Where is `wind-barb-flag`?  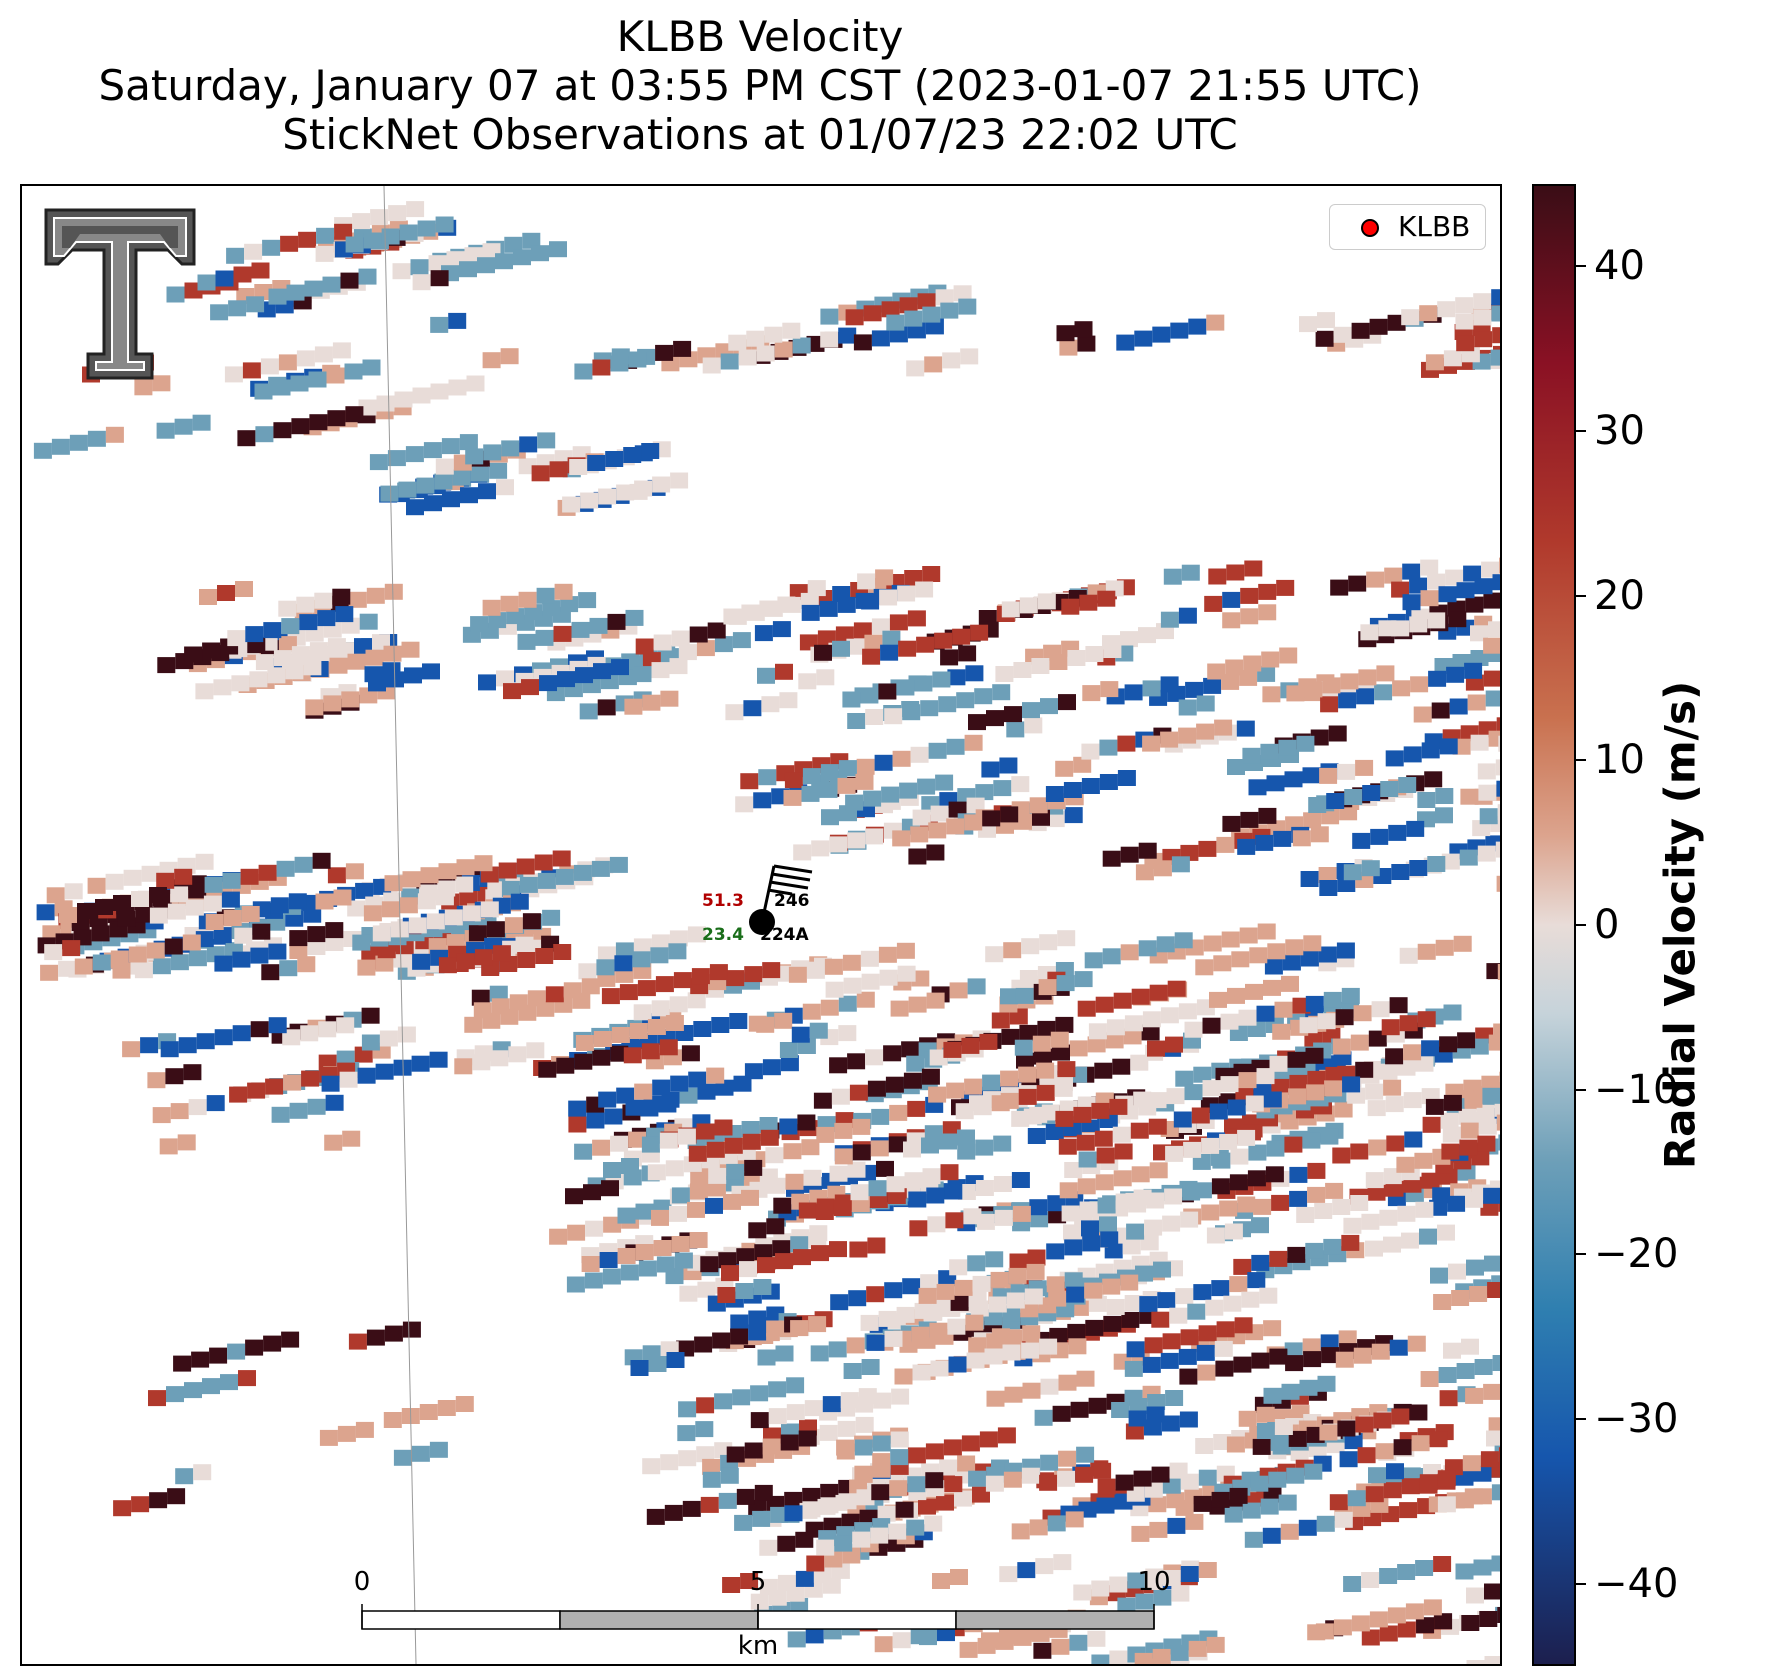 wind-barb-flag is located at coordinates (791, 877).